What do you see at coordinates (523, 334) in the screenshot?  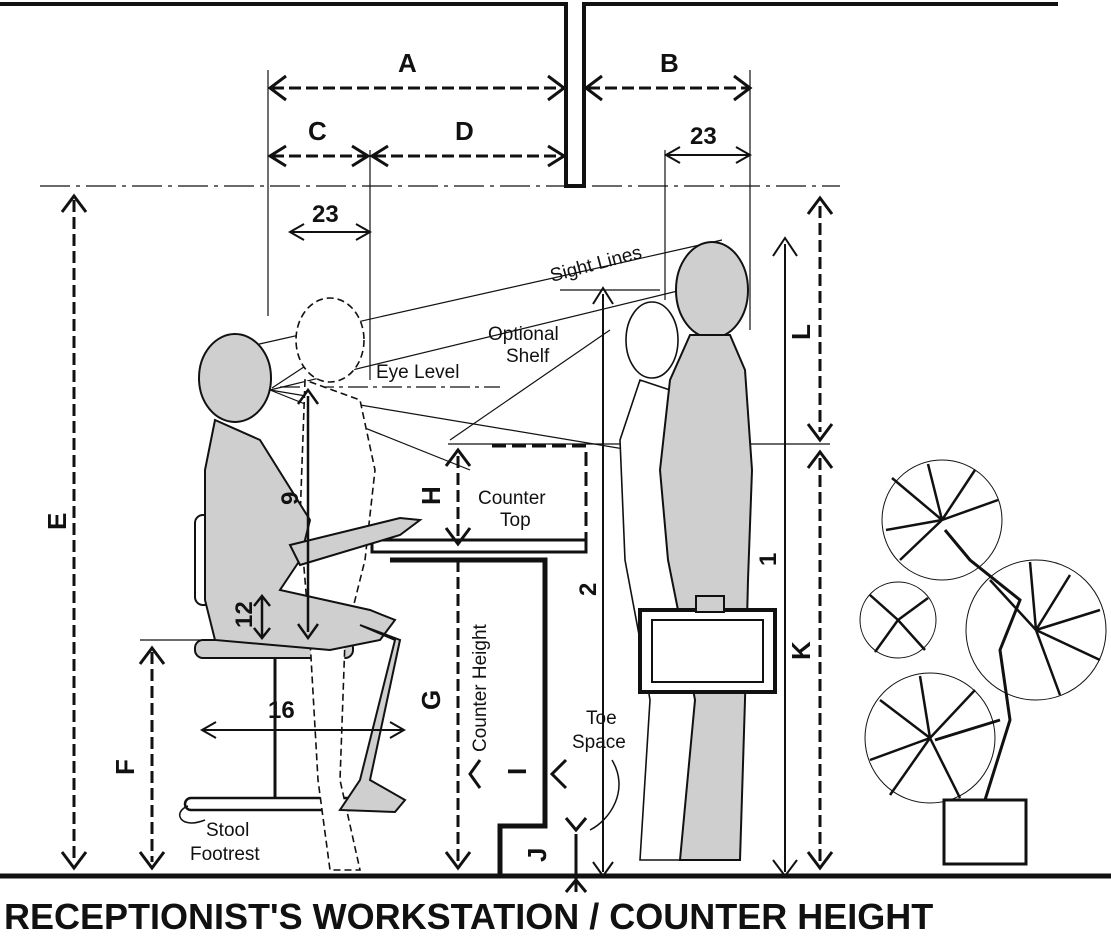 I see `optional-shelf-label-1: Optional` at bounding box center [523, 334].